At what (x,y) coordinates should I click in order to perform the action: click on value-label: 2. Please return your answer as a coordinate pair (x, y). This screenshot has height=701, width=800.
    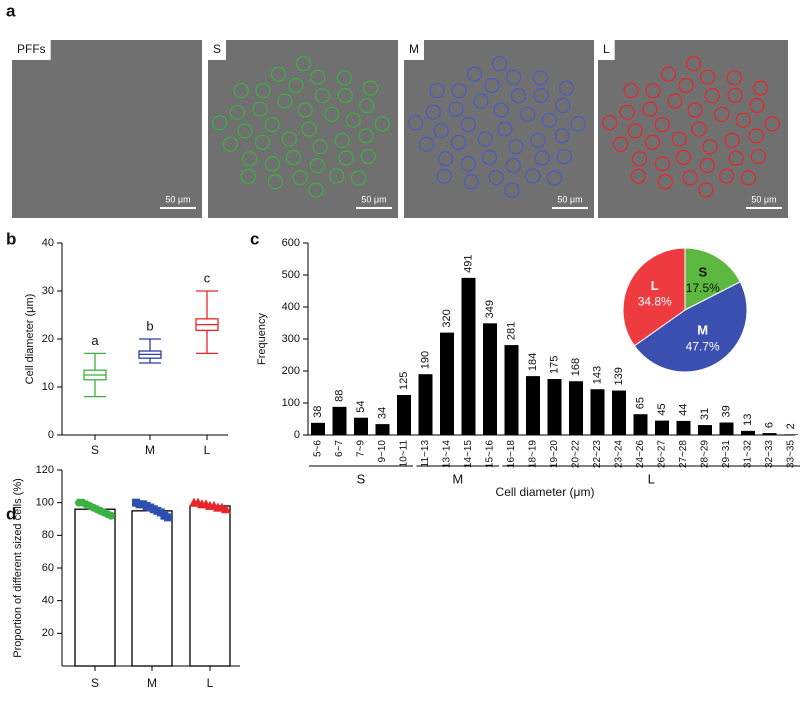
    Looking at the image, I should click on (791, 426).